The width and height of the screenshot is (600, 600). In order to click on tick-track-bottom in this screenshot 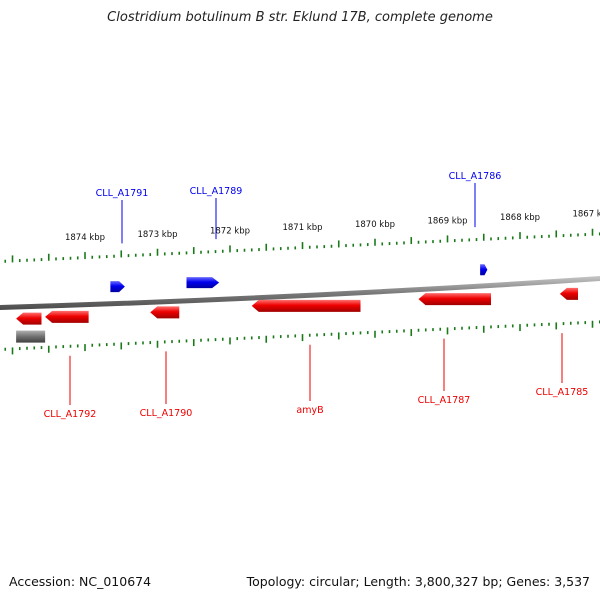, I will do `click(302, 337)`.